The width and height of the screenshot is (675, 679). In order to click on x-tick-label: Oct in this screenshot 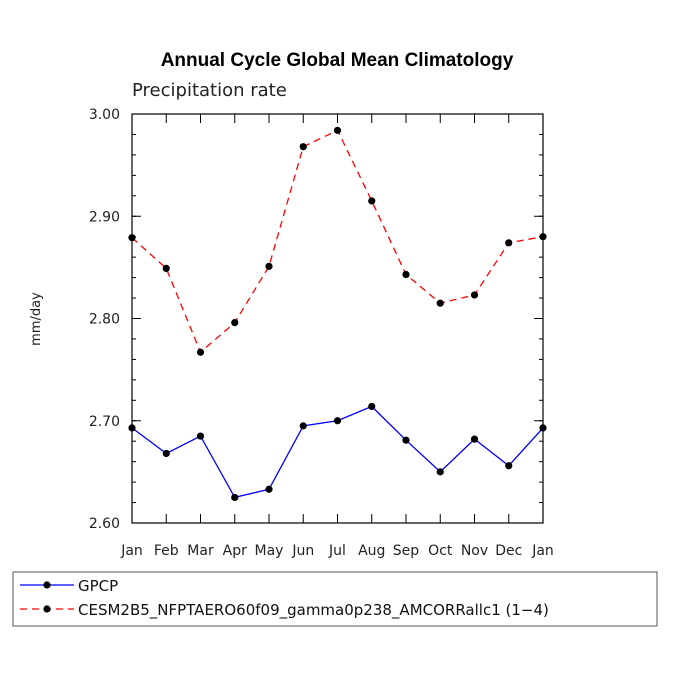, I will do `click(440, 551)`.